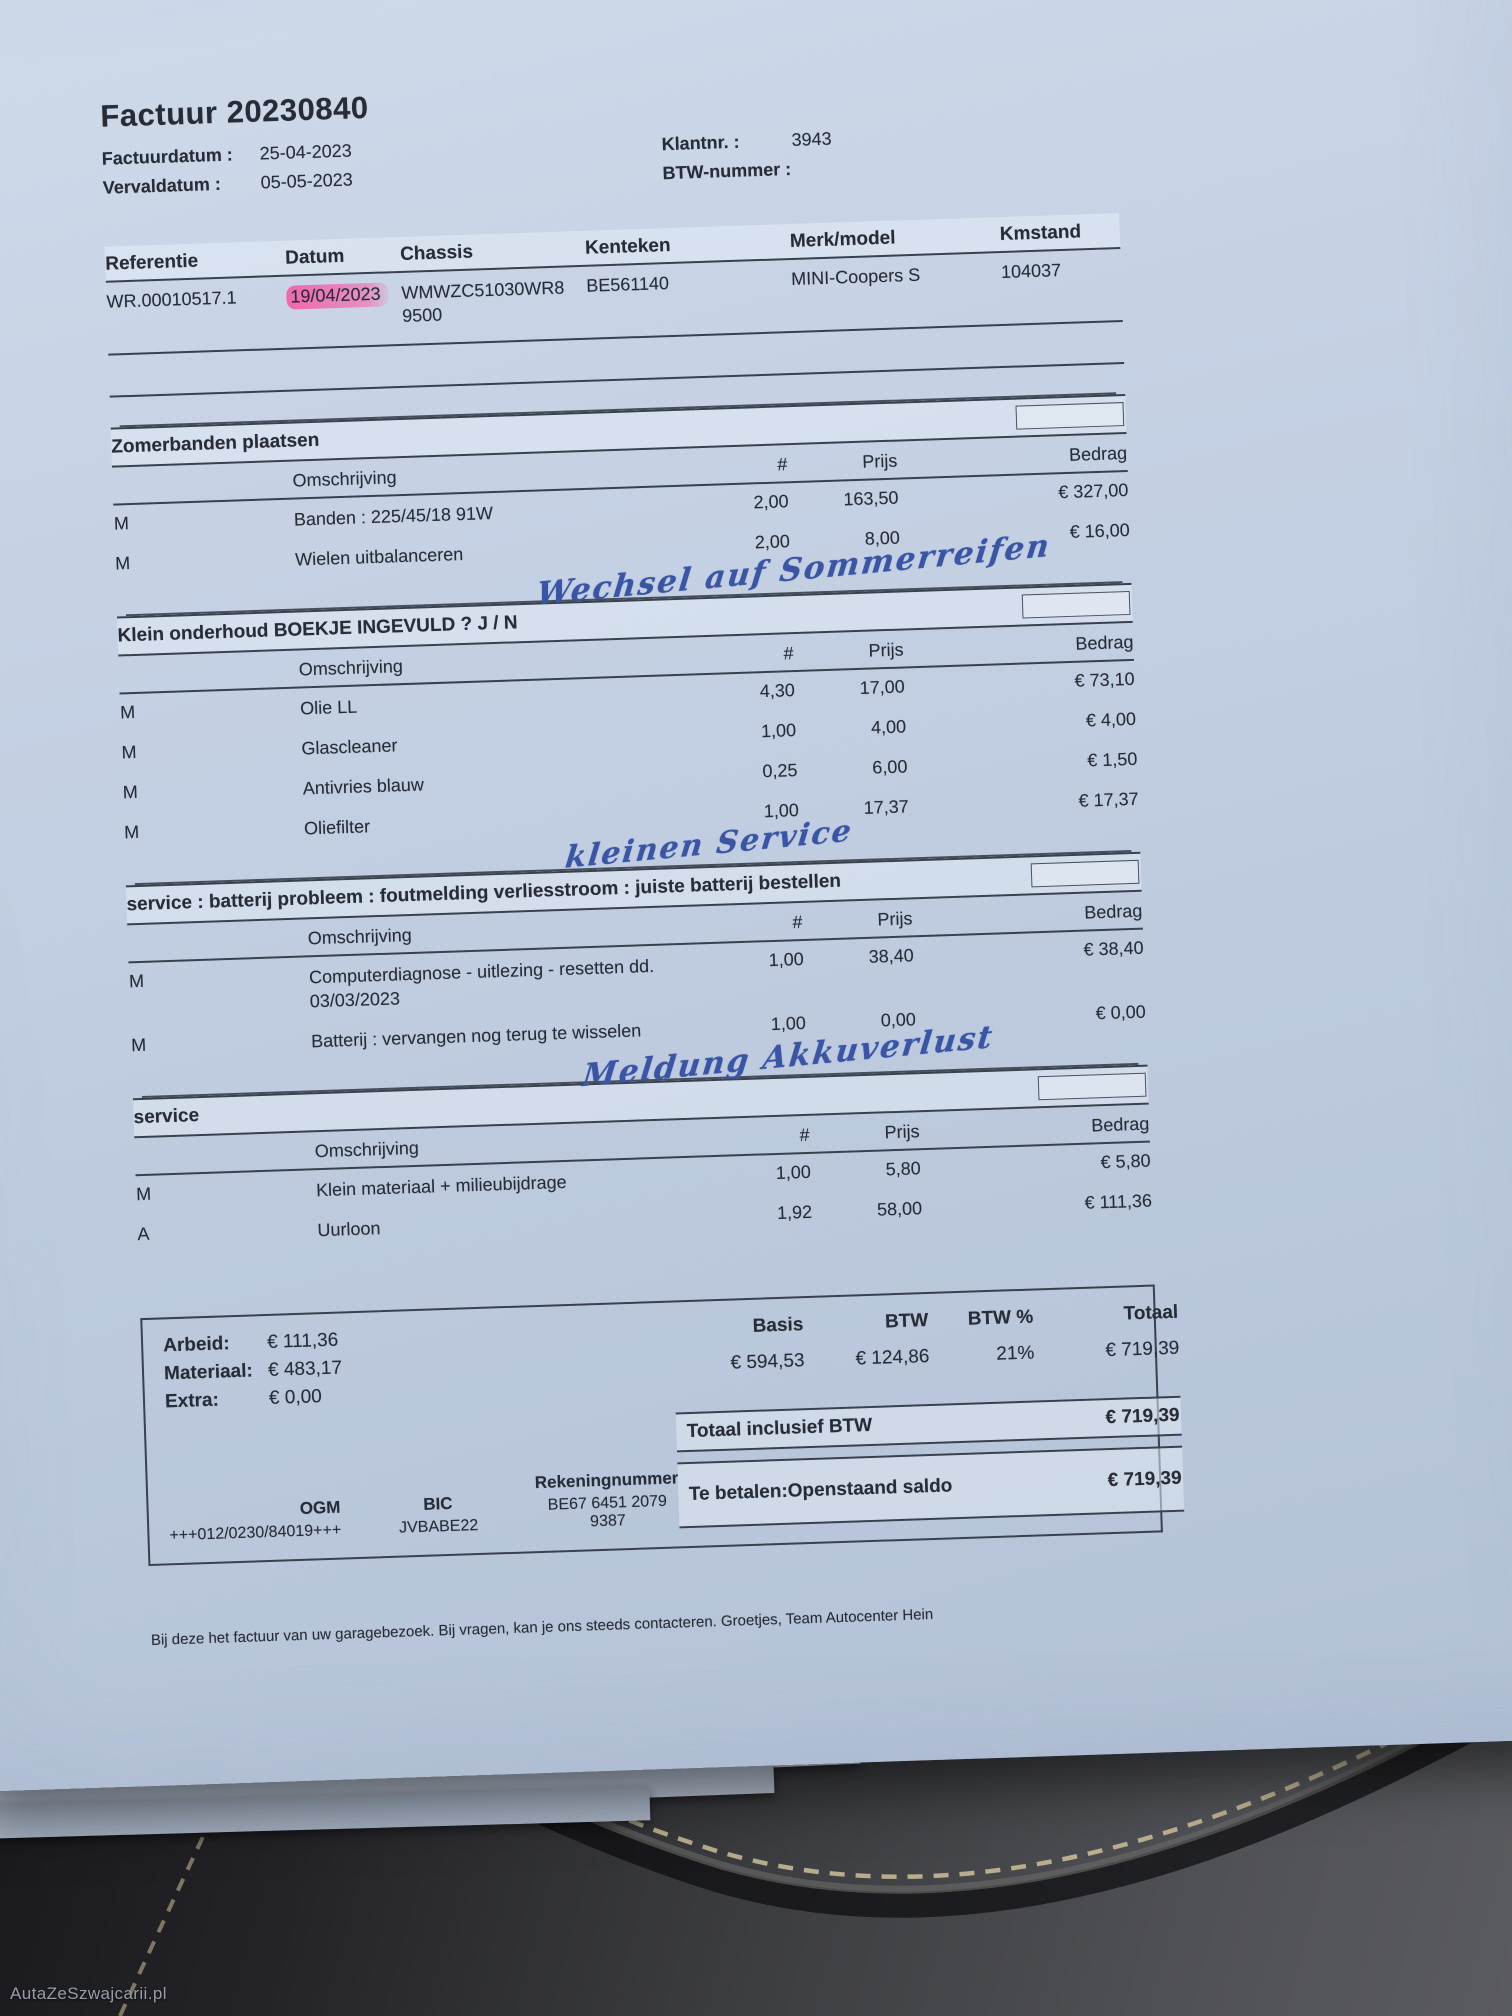  What do you see at coordinates (1112, 759) in the screenshot?
I see `item-bedrag: € 1,50` at bounding box center [1112, 759].